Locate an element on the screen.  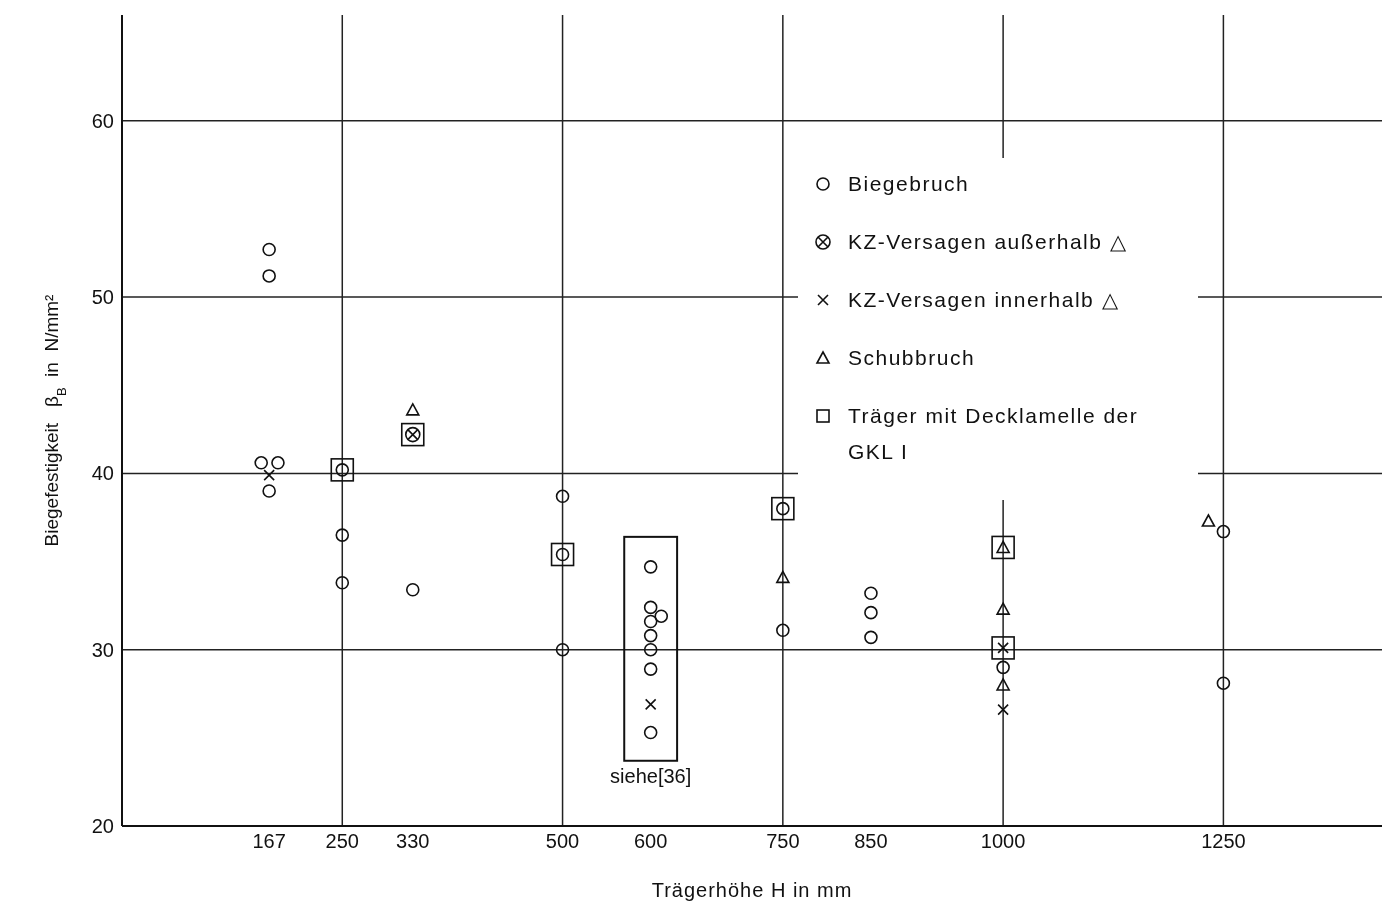
x-tick-label: 600 is located at coordinates (650, 841).